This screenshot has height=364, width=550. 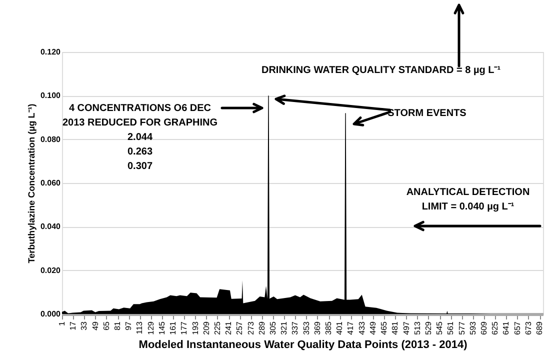 What do you see at coordinates (31, 184) in the screenshot?
I see `y-axis-title: Terbuthylazine Concentration (µg L⁻¹)` at bounding box center [31, 184].